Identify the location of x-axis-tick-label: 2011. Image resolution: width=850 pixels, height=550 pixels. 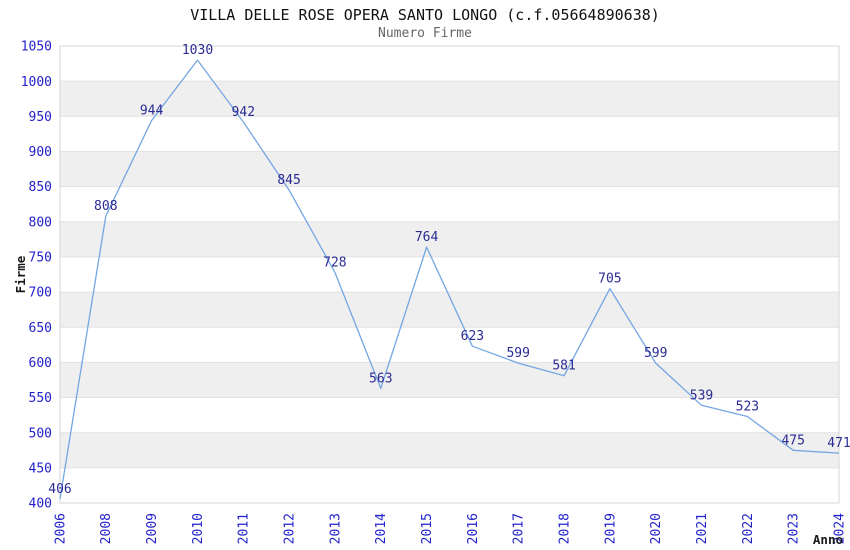
(244, 528).